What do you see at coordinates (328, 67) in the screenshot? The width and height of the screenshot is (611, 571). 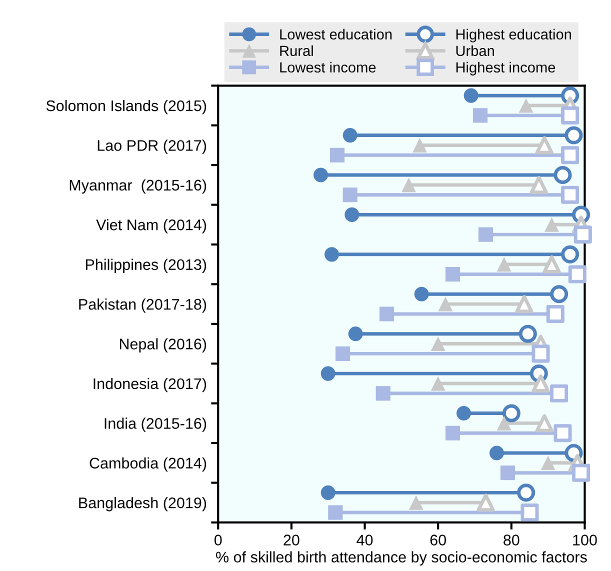 I see `legend-label: Lowest income` at bounding box center [328, 67].